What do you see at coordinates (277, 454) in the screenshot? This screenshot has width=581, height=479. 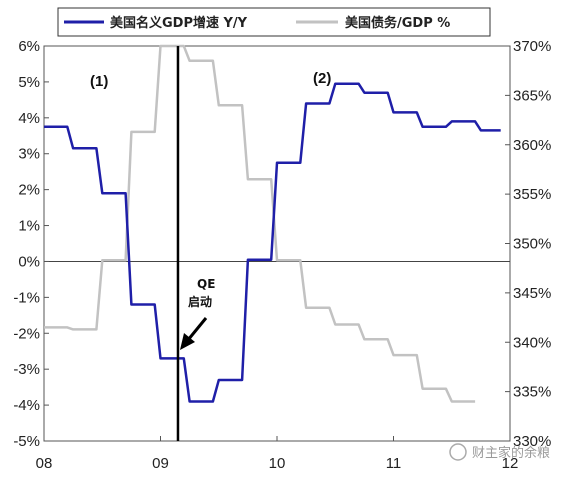 I see `x-axis-ticks: 08 09 10 11 12` at bounding box center [277, 454].